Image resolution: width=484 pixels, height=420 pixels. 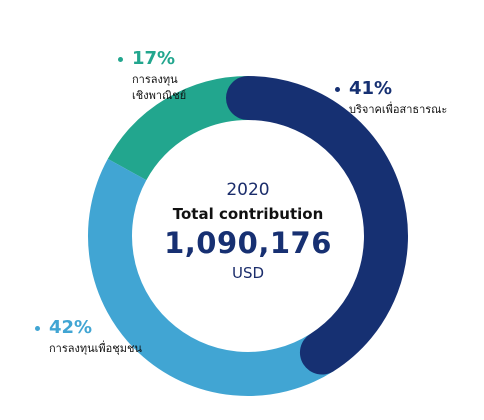 What do you see at coordinates (159, 95) in the screenshot?
I see `slice-name-commercial-line2: เชิงพาณิชย์` at bounding box center [159, 95].